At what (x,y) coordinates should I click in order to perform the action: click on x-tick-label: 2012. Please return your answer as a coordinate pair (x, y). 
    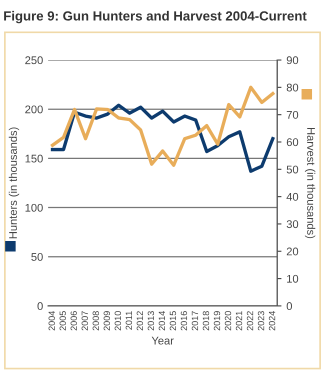
    Looking at the image, I should click on (140, 320).